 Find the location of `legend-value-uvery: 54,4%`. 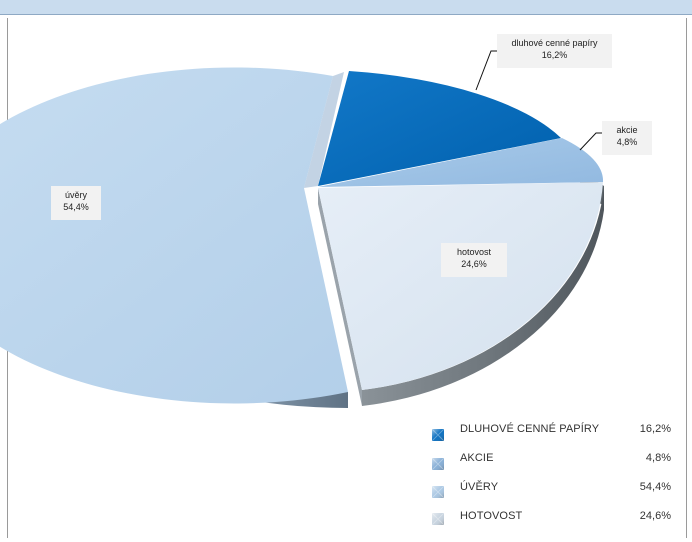

legend-value-uvery: 54,4% is located at coordinates (655, 487).